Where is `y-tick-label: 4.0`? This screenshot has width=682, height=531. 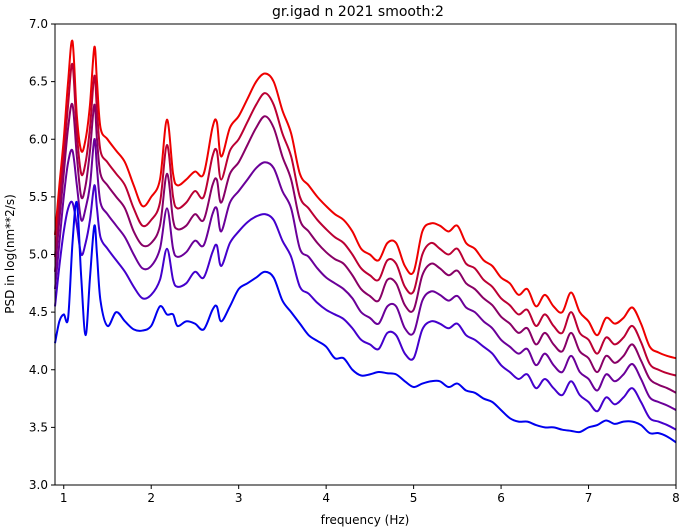 y-tick-label: 4.0 is located at coordinates (38, 370).